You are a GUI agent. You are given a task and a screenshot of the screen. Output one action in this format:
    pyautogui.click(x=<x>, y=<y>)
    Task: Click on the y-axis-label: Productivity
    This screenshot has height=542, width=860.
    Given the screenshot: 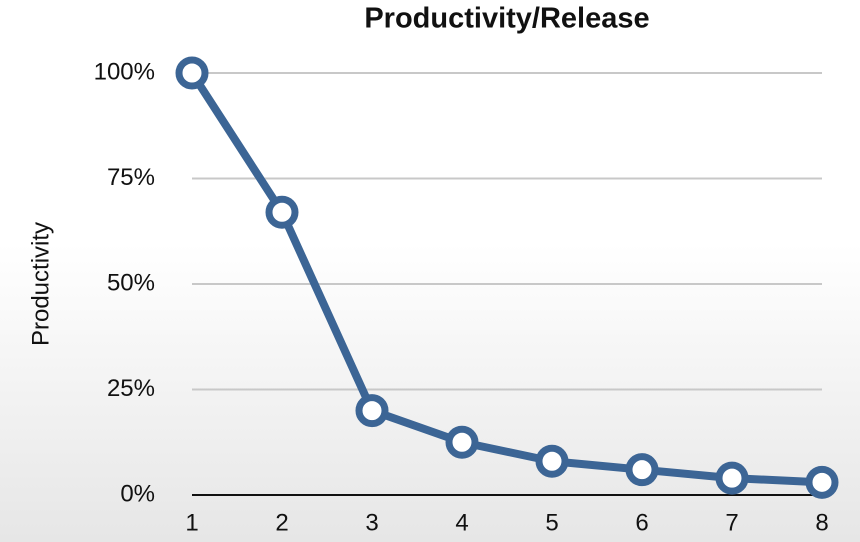 What is the action you would take?
    pyautogui.click(x=40, y=284)
    